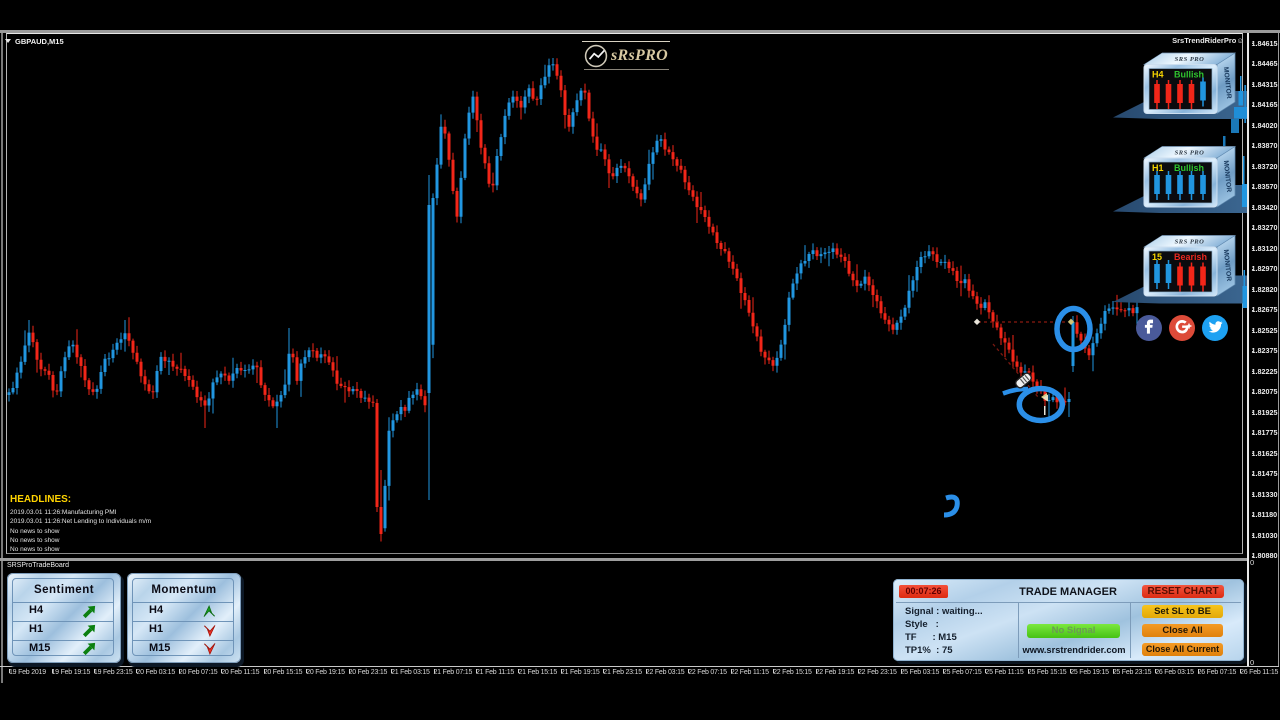 Image resolution: width=1280 pixels, height=720 pixels. What do you see at coordinates (1158, 168) in the screenshot?
I see `svg-text: H1` at bounding box center [1158, 168].